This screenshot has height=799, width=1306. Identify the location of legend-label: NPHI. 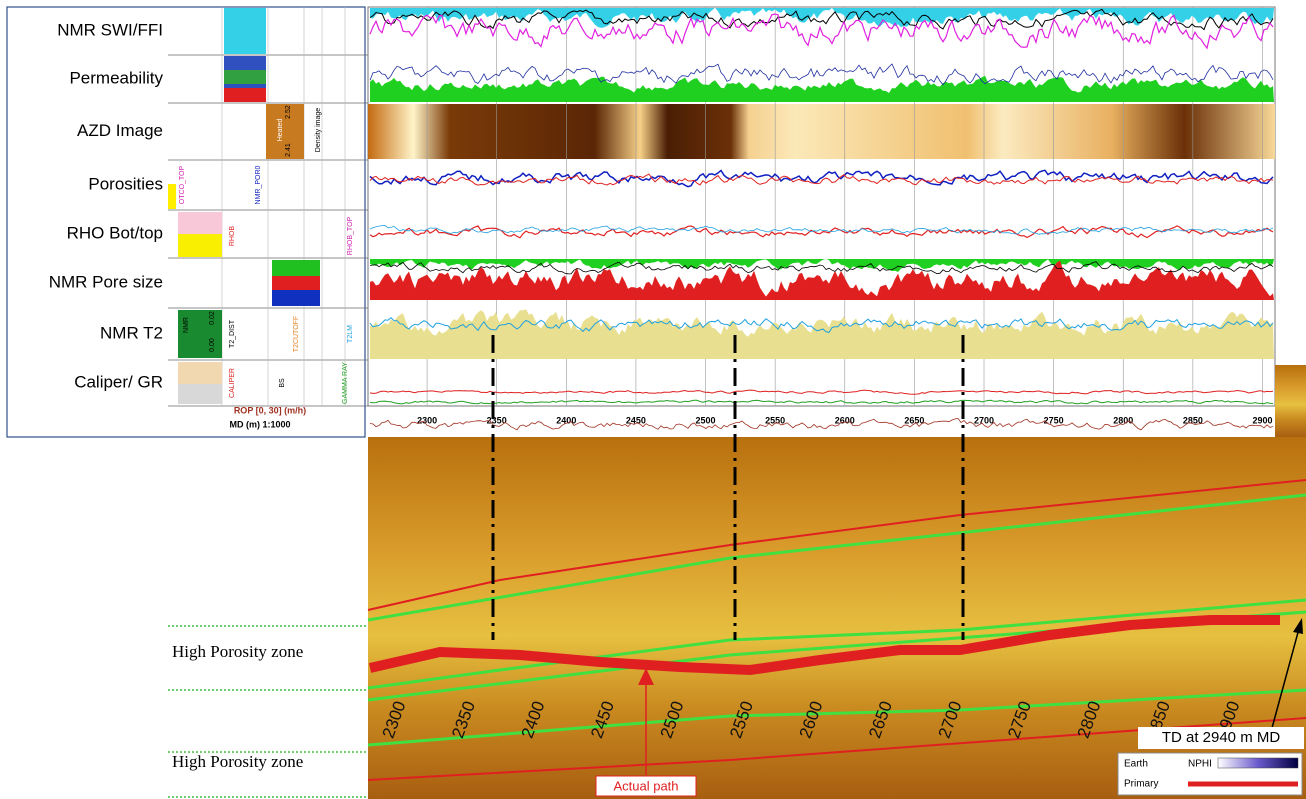
(1200, 764).